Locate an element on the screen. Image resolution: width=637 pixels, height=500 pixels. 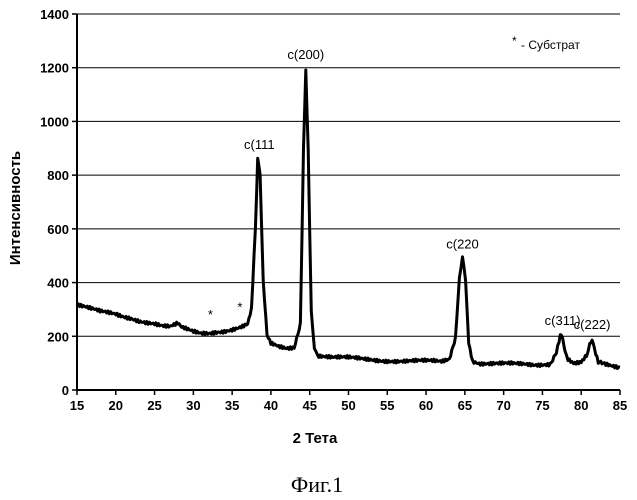
x-tick-label: 20 is located at coordinates (116, 405).